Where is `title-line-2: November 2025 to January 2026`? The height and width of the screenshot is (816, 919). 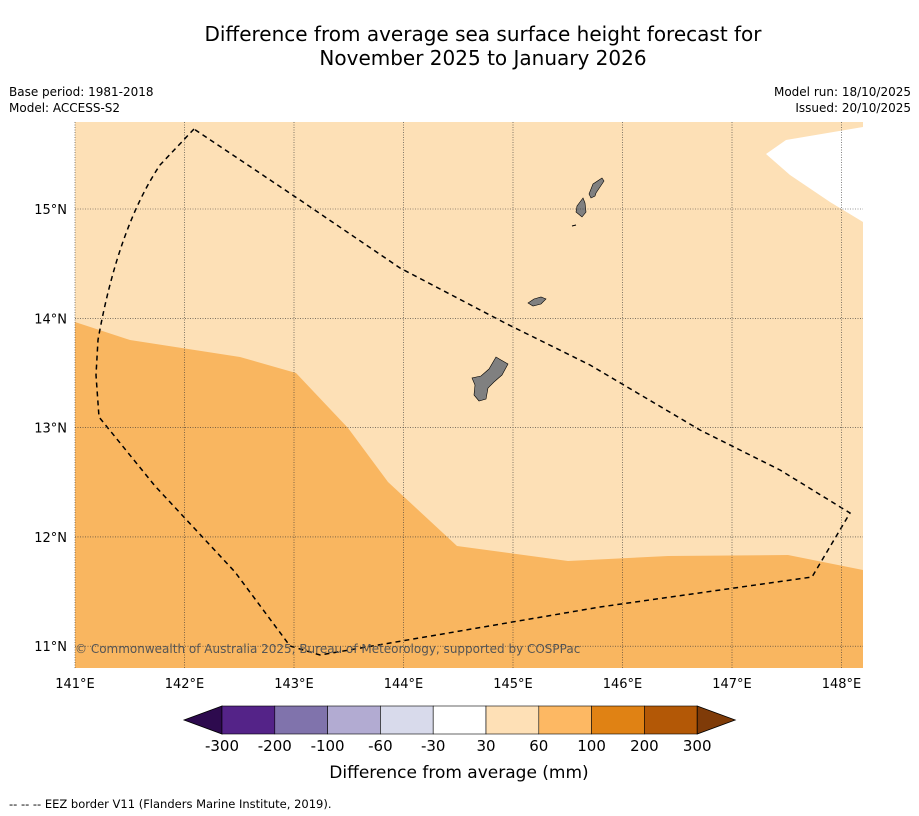 title-line-2: November 2025 to January 2026 is located at coordinates (483, 58).